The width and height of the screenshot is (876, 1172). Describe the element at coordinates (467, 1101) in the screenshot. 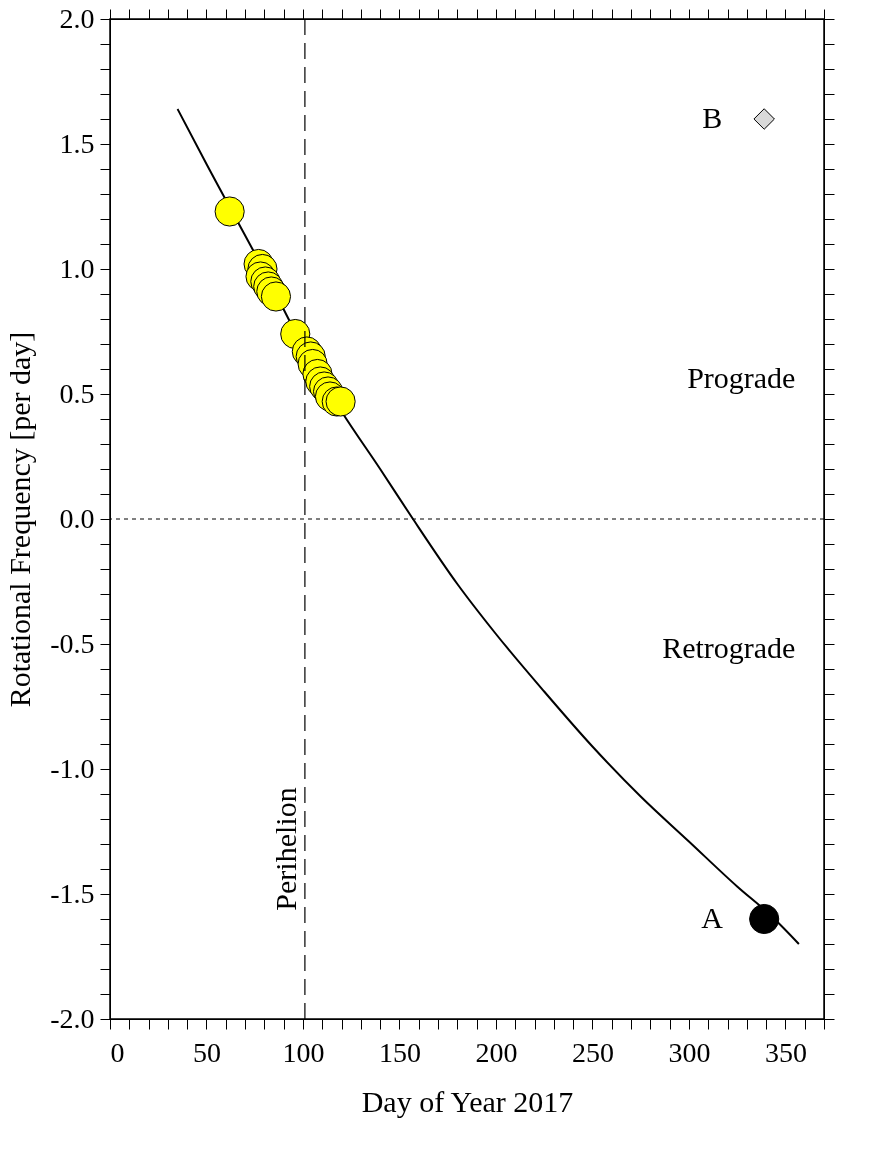

I see `x-axis-title: Day of Year 2017` at that location.